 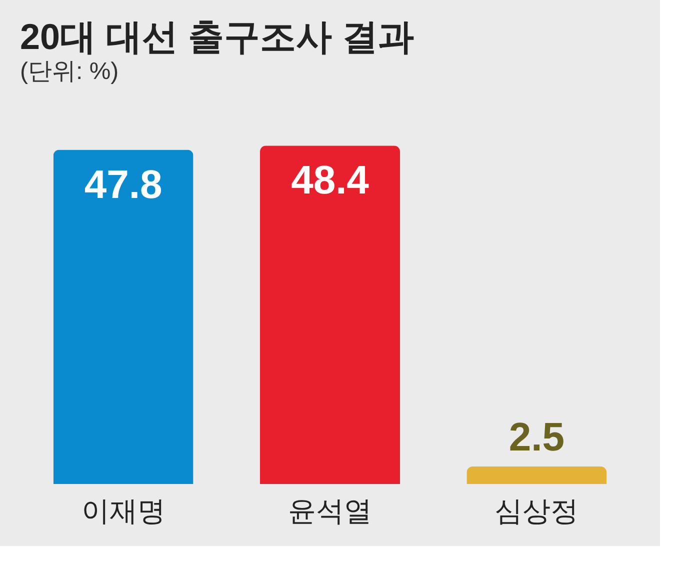 I want to click on x-tick-label: 윤석열, so click(x=330, y=511).